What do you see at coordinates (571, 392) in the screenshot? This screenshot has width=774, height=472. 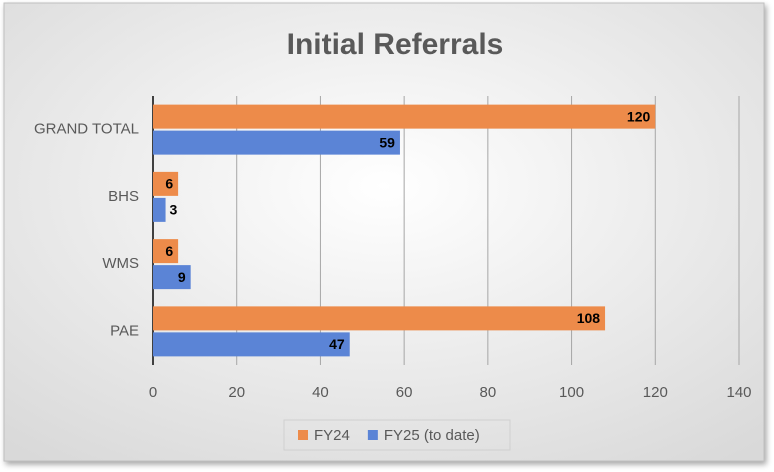 I see `x-tick-label: 100` at bounding box center [571, 392].